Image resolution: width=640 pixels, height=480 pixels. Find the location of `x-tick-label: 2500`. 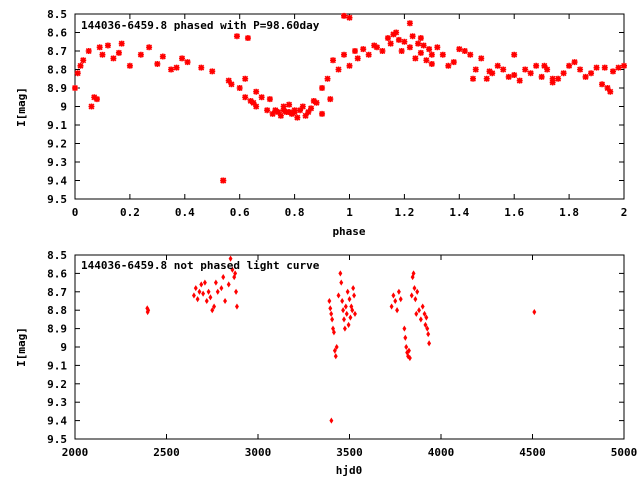

x-tick-label: 2500 is located at coordinates (166, 452).